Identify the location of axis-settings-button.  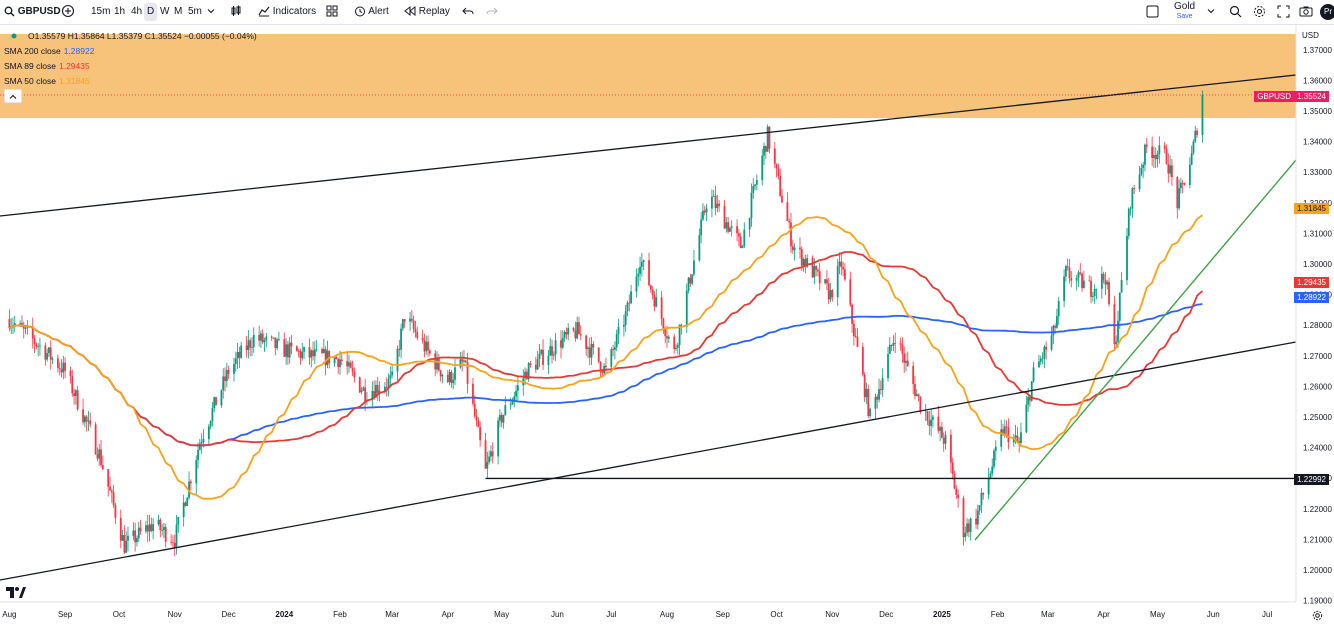
(1317, 617).